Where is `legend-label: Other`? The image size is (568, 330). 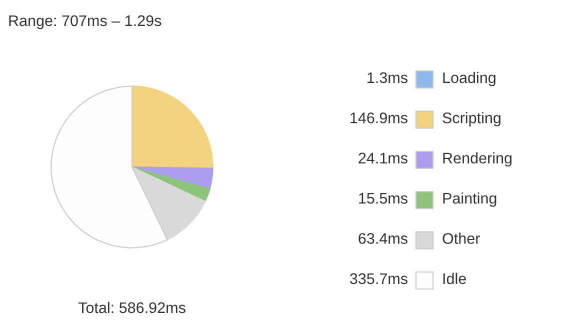 legend-label: Other is located at coordinates (461, 238).